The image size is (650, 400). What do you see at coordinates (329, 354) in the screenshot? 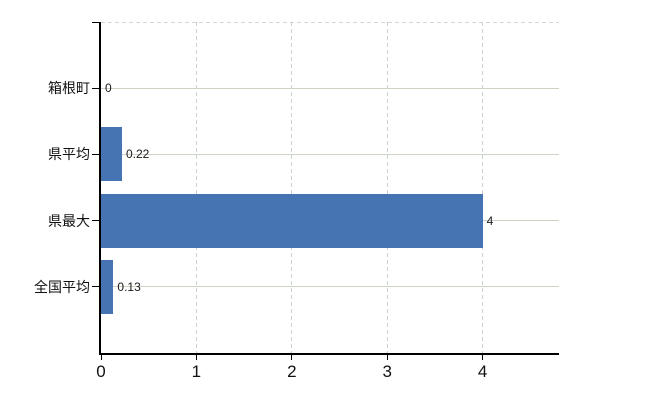
I see `x-axis-line` at bounding box center [329, 354].